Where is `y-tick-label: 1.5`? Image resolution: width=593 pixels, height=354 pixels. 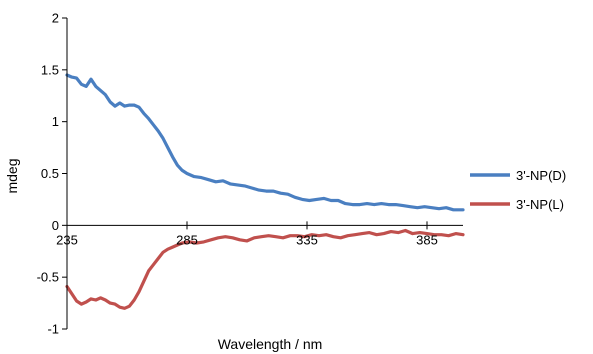 y-tick-label: 1.5 is located at coordinates (50, 69).